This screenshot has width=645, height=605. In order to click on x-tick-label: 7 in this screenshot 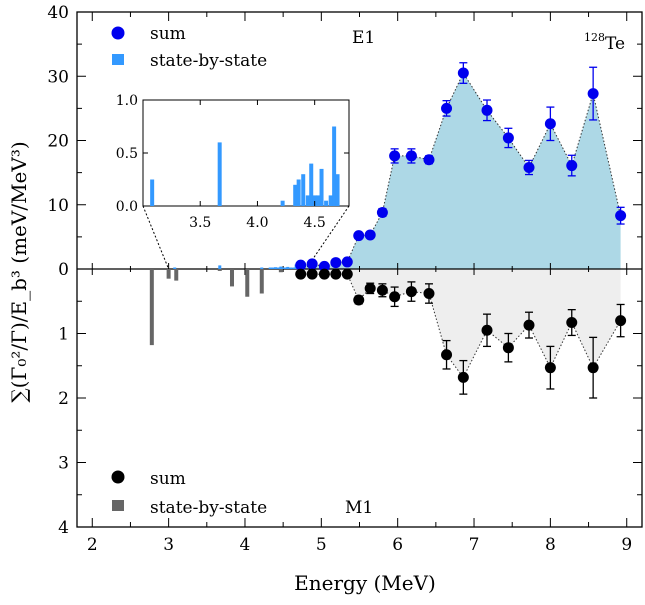, I will do `click(474, 545)`.